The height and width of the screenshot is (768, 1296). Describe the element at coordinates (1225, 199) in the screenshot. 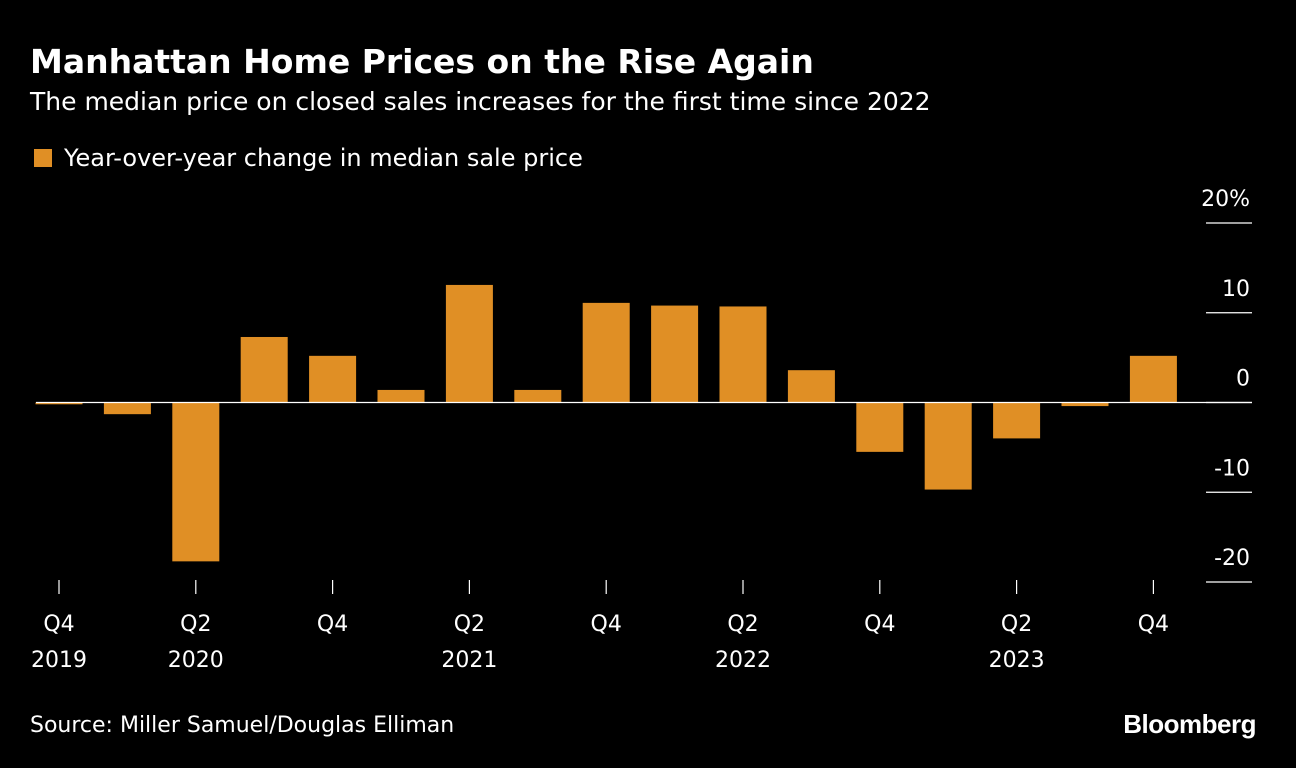

I see `y-tick-label: 20%` at that location.